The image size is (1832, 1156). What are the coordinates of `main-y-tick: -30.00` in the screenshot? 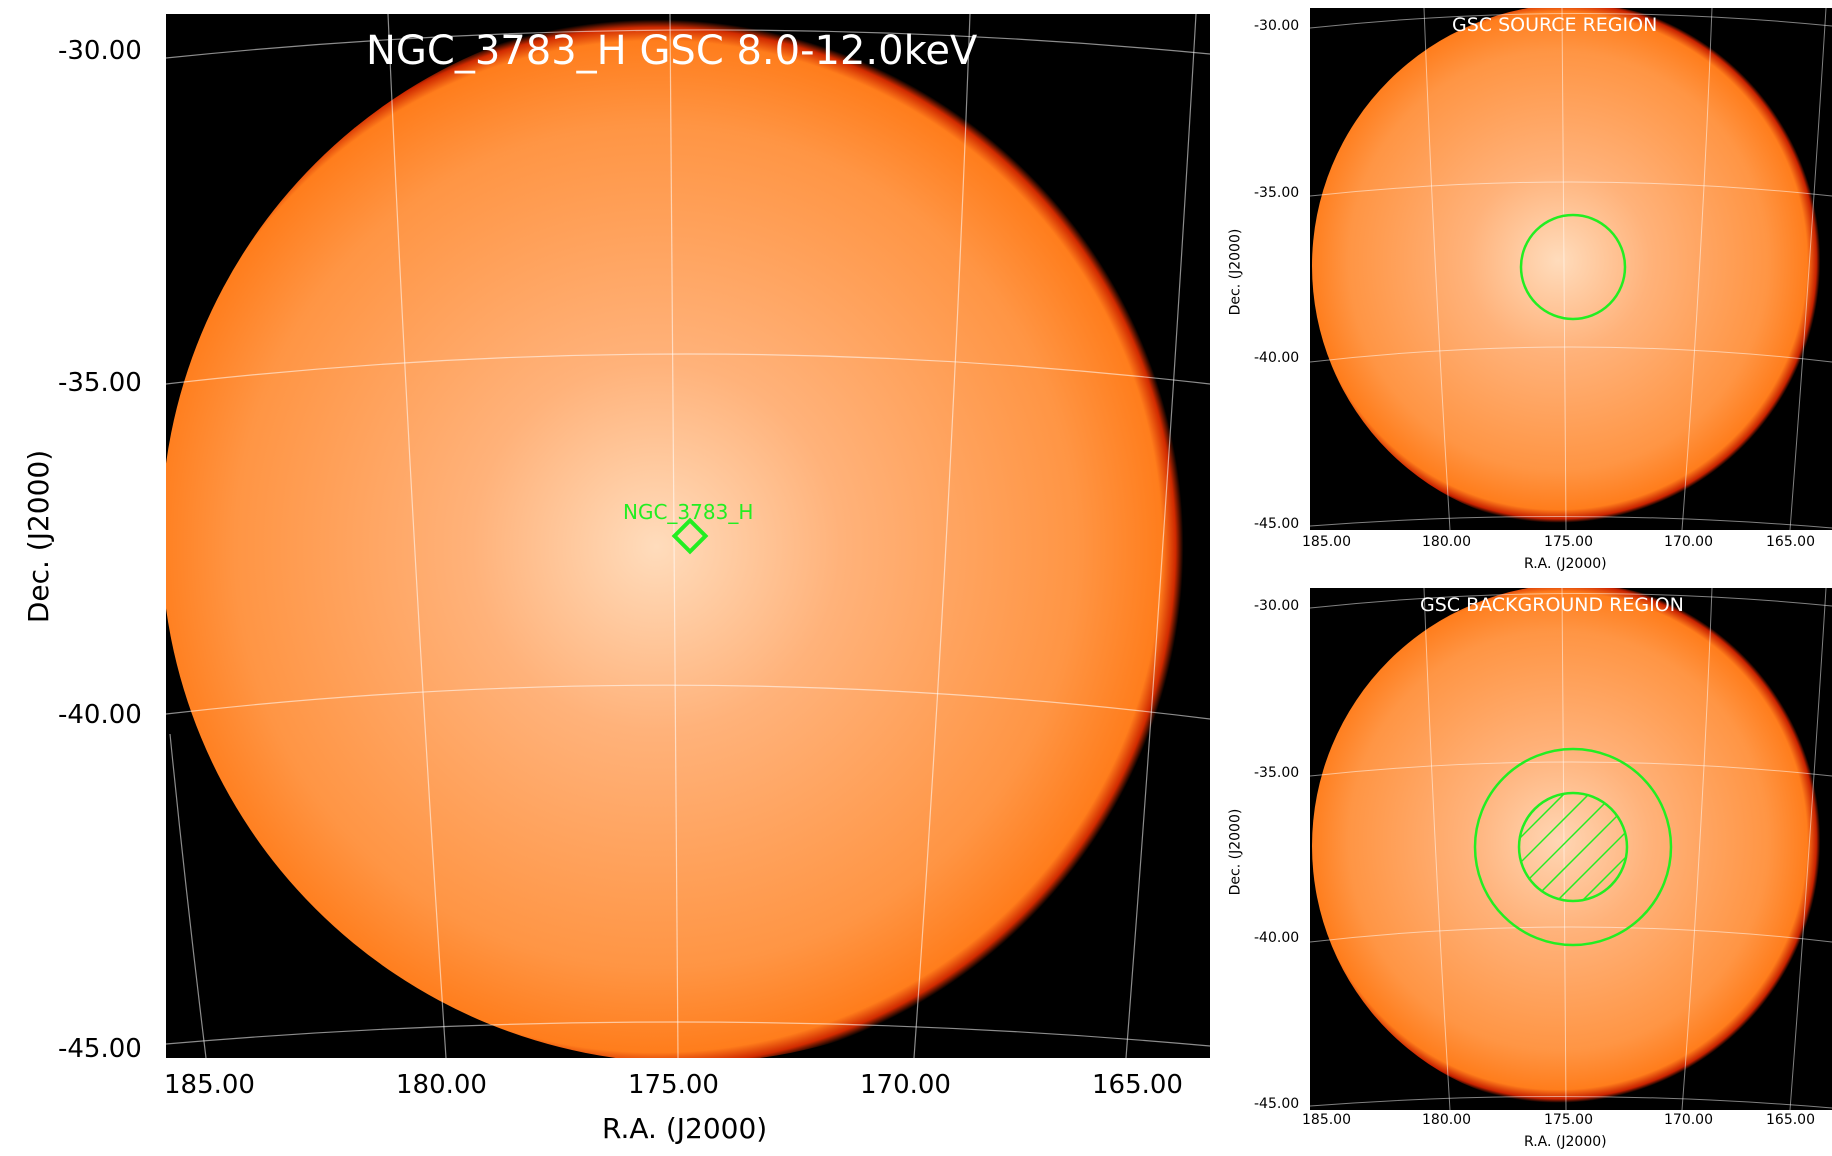 It's located at (100, 51).